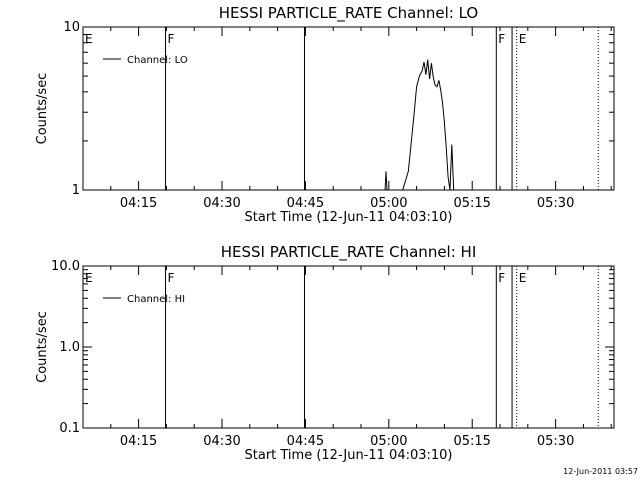 The image size is (640, 480). Describe the element at coordinates (69, 347) in the screenshot. I see `y-tick-label: 1.0` at that location.